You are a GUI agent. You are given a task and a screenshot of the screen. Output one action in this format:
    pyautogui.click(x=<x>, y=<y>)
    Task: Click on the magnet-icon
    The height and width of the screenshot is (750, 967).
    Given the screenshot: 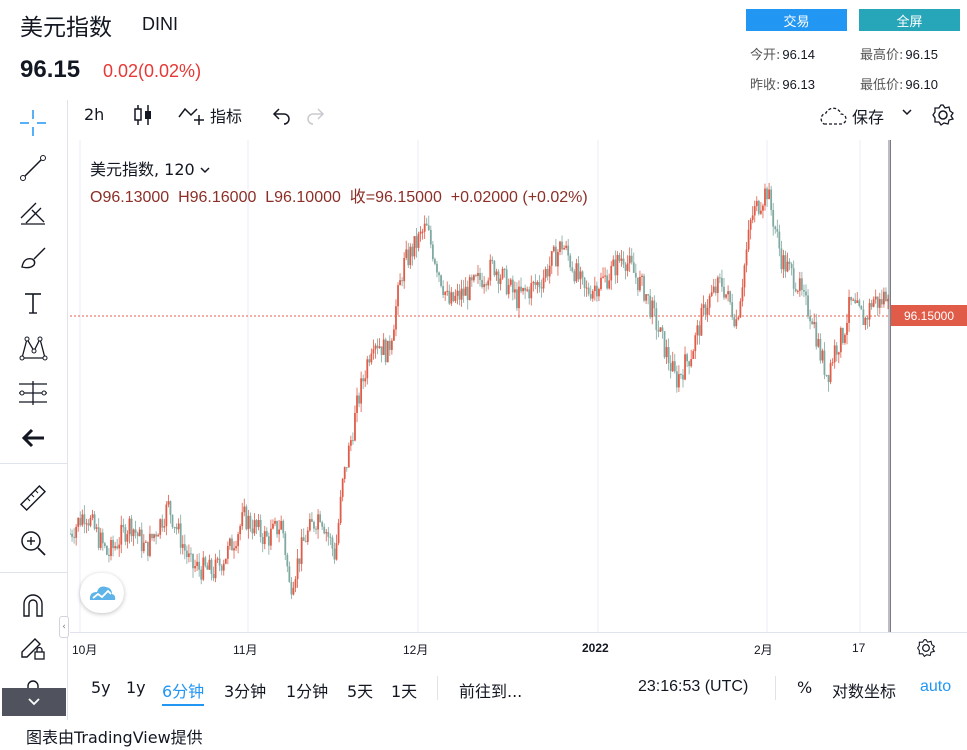 What is the action you would take?
    pyautogui.click(x=33, y=605)
    